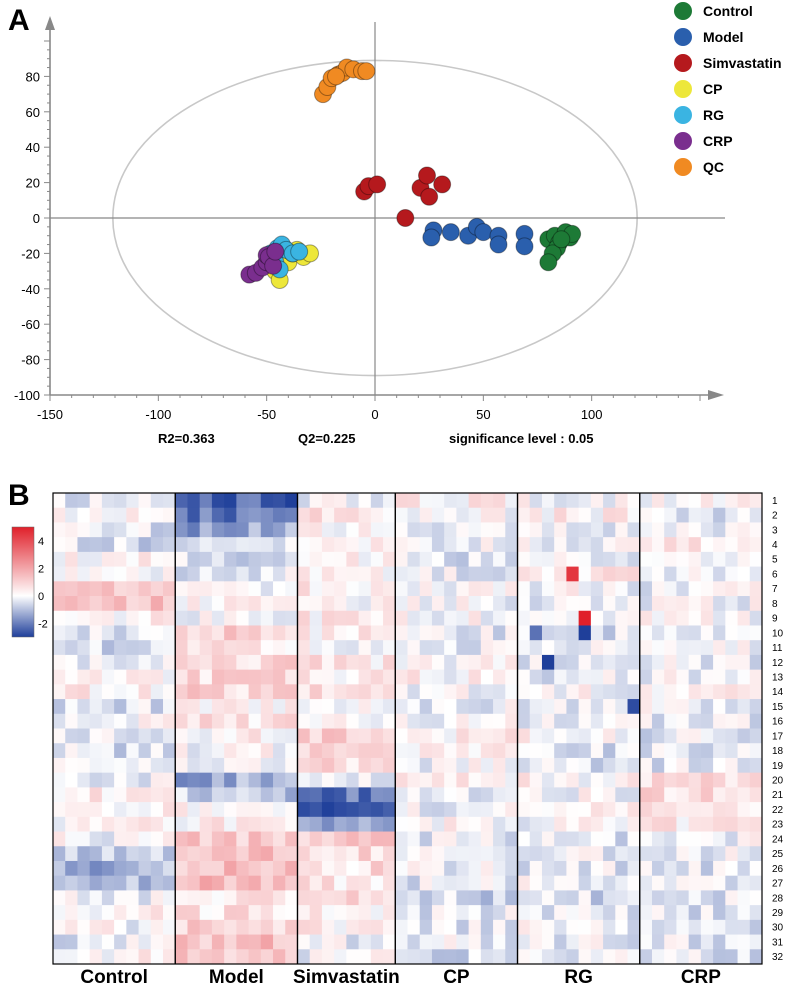  I want to click on row-label: 31, so click(778, 942).